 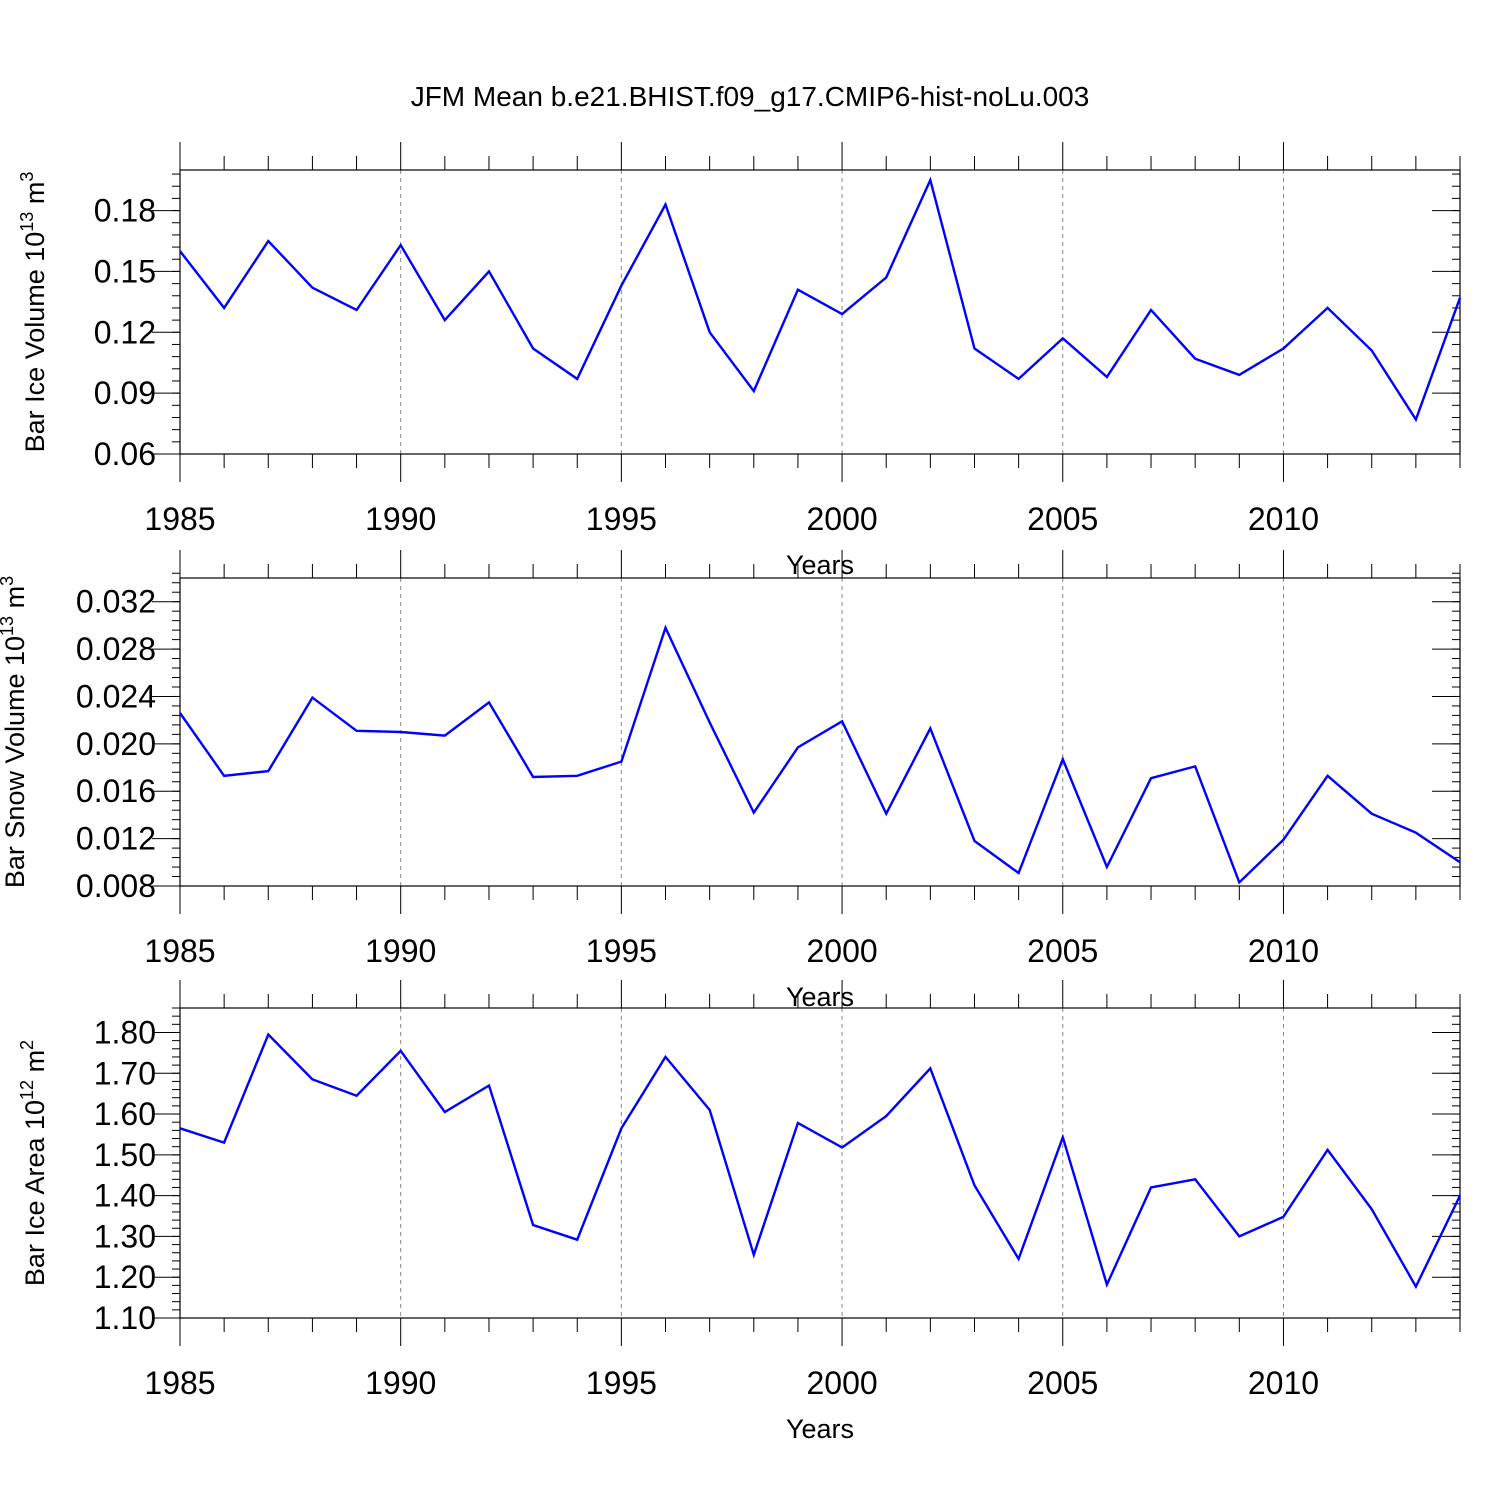 I want to click on y-tick-label: 1.80, so click(x=125, y=1032).